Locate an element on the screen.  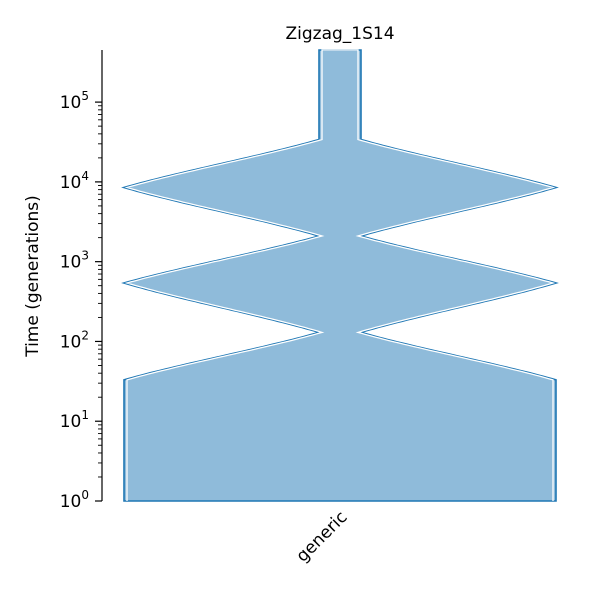
y-ticks: 10⁰ 10¹ 10² 10³ 10⁴ 10⁵ is located at coordinates (81, 300).